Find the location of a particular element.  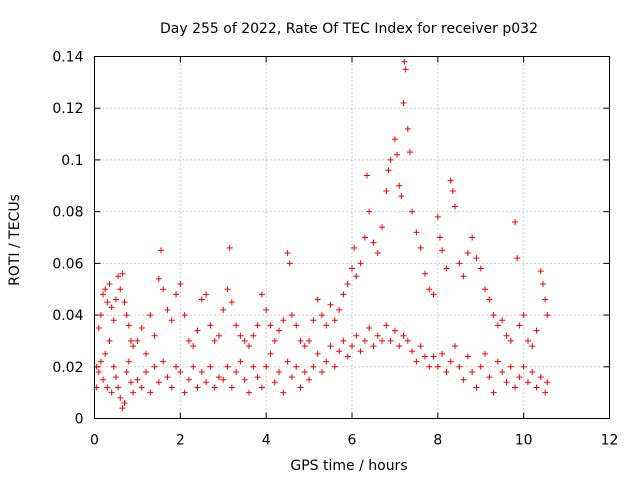

x-tick-label: 10 is located at coordinates (524, 441).